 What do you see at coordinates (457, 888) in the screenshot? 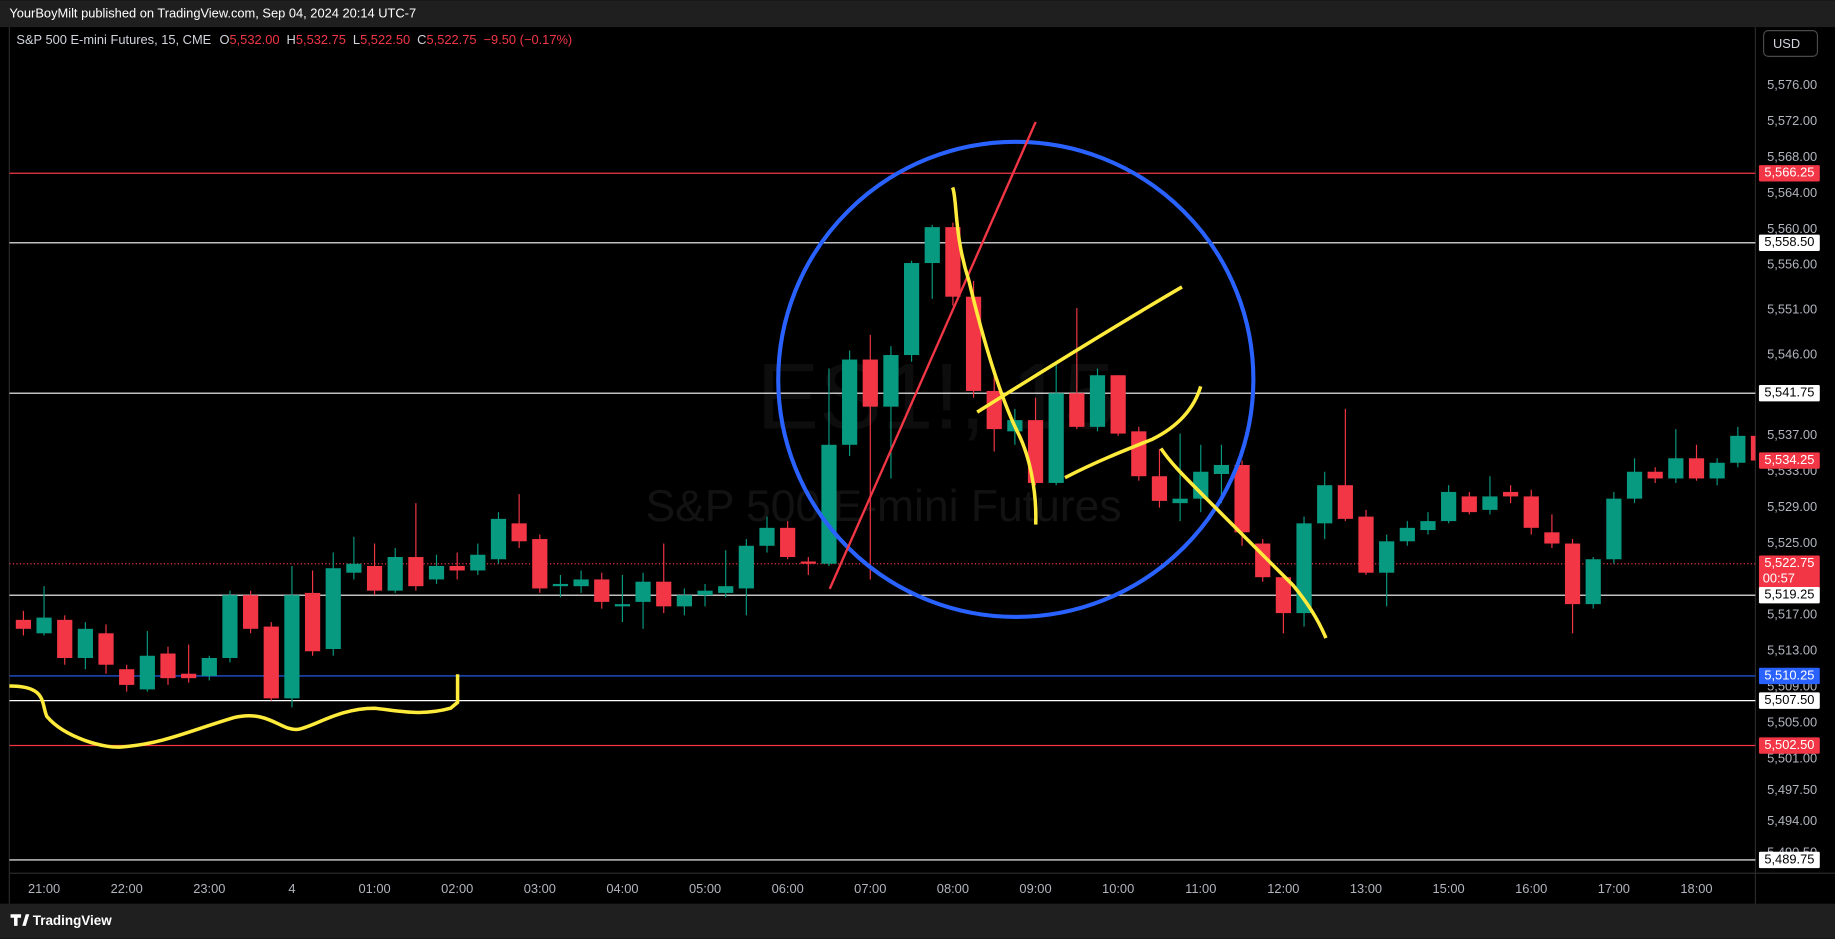
I see `x-tick-label: 02:00` at bounding box center [457, 888].